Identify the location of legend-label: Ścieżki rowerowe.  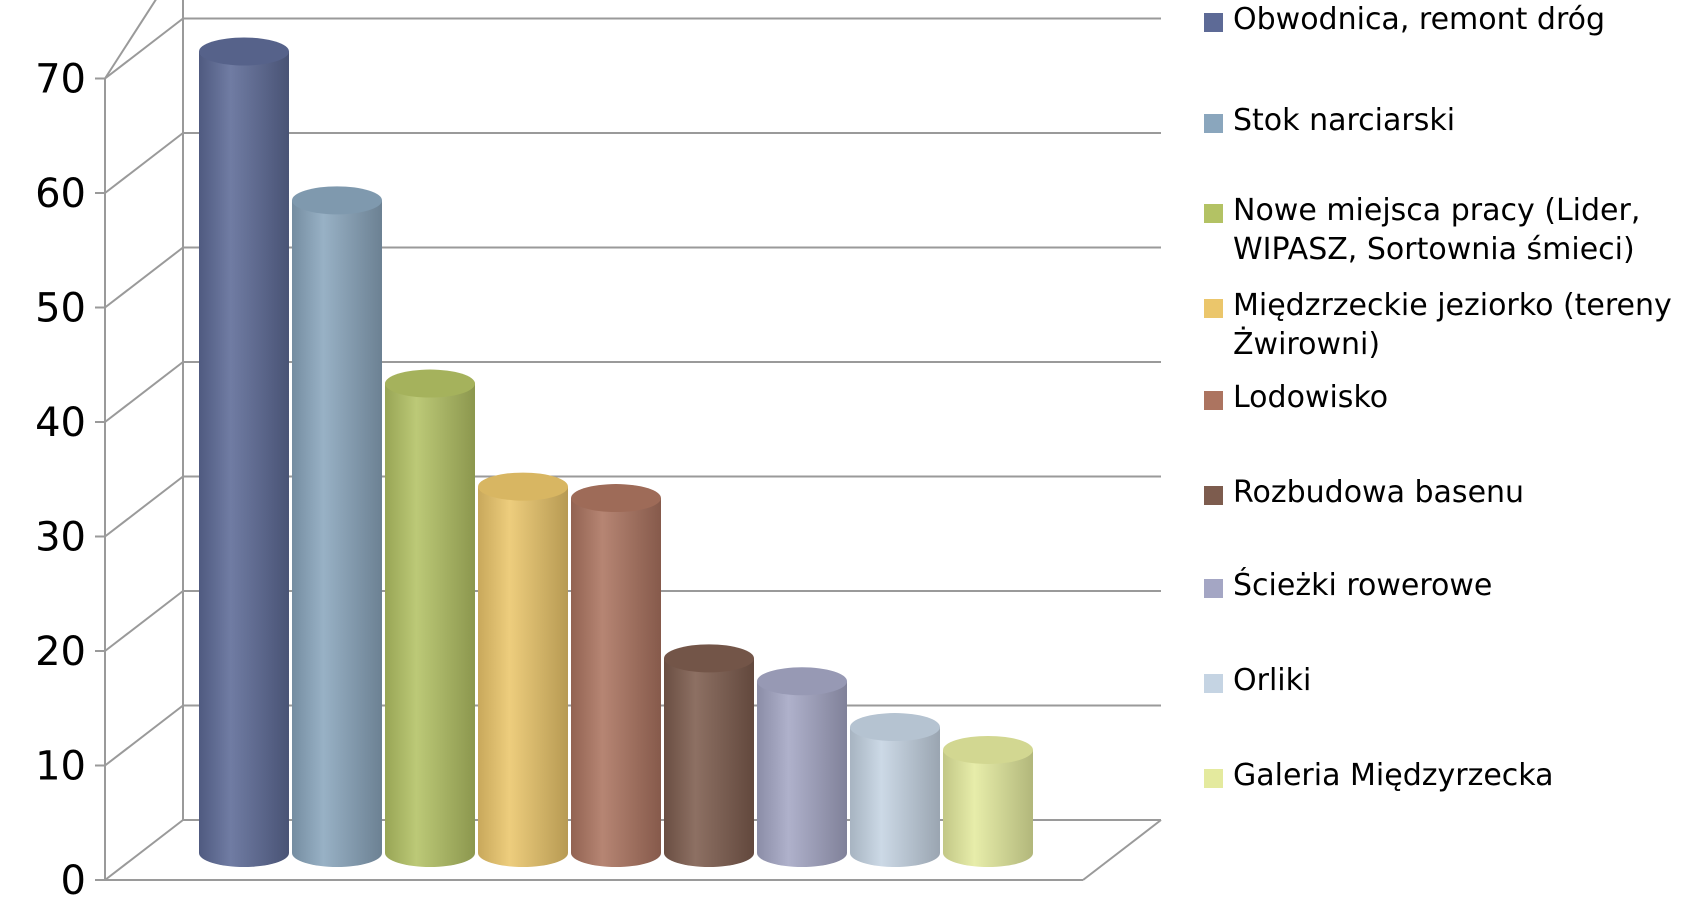
(1363, 585).